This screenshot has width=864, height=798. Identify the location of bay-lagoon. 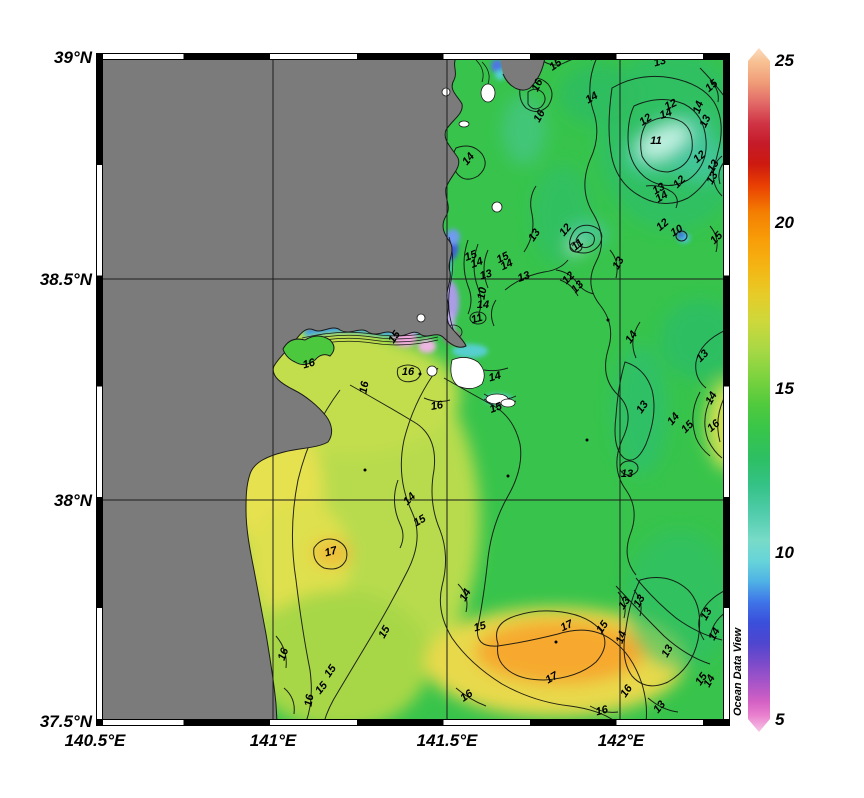
(308, 350).